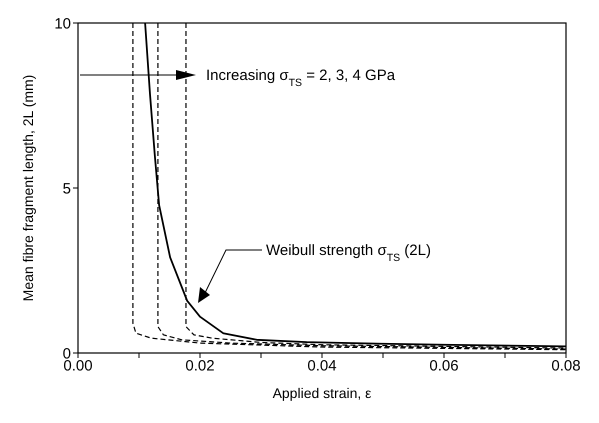  What do you see at coordinates (322, 366) in the screenshot?
I see `x-tick-label: 0.04` at bounding box center [322, 366].